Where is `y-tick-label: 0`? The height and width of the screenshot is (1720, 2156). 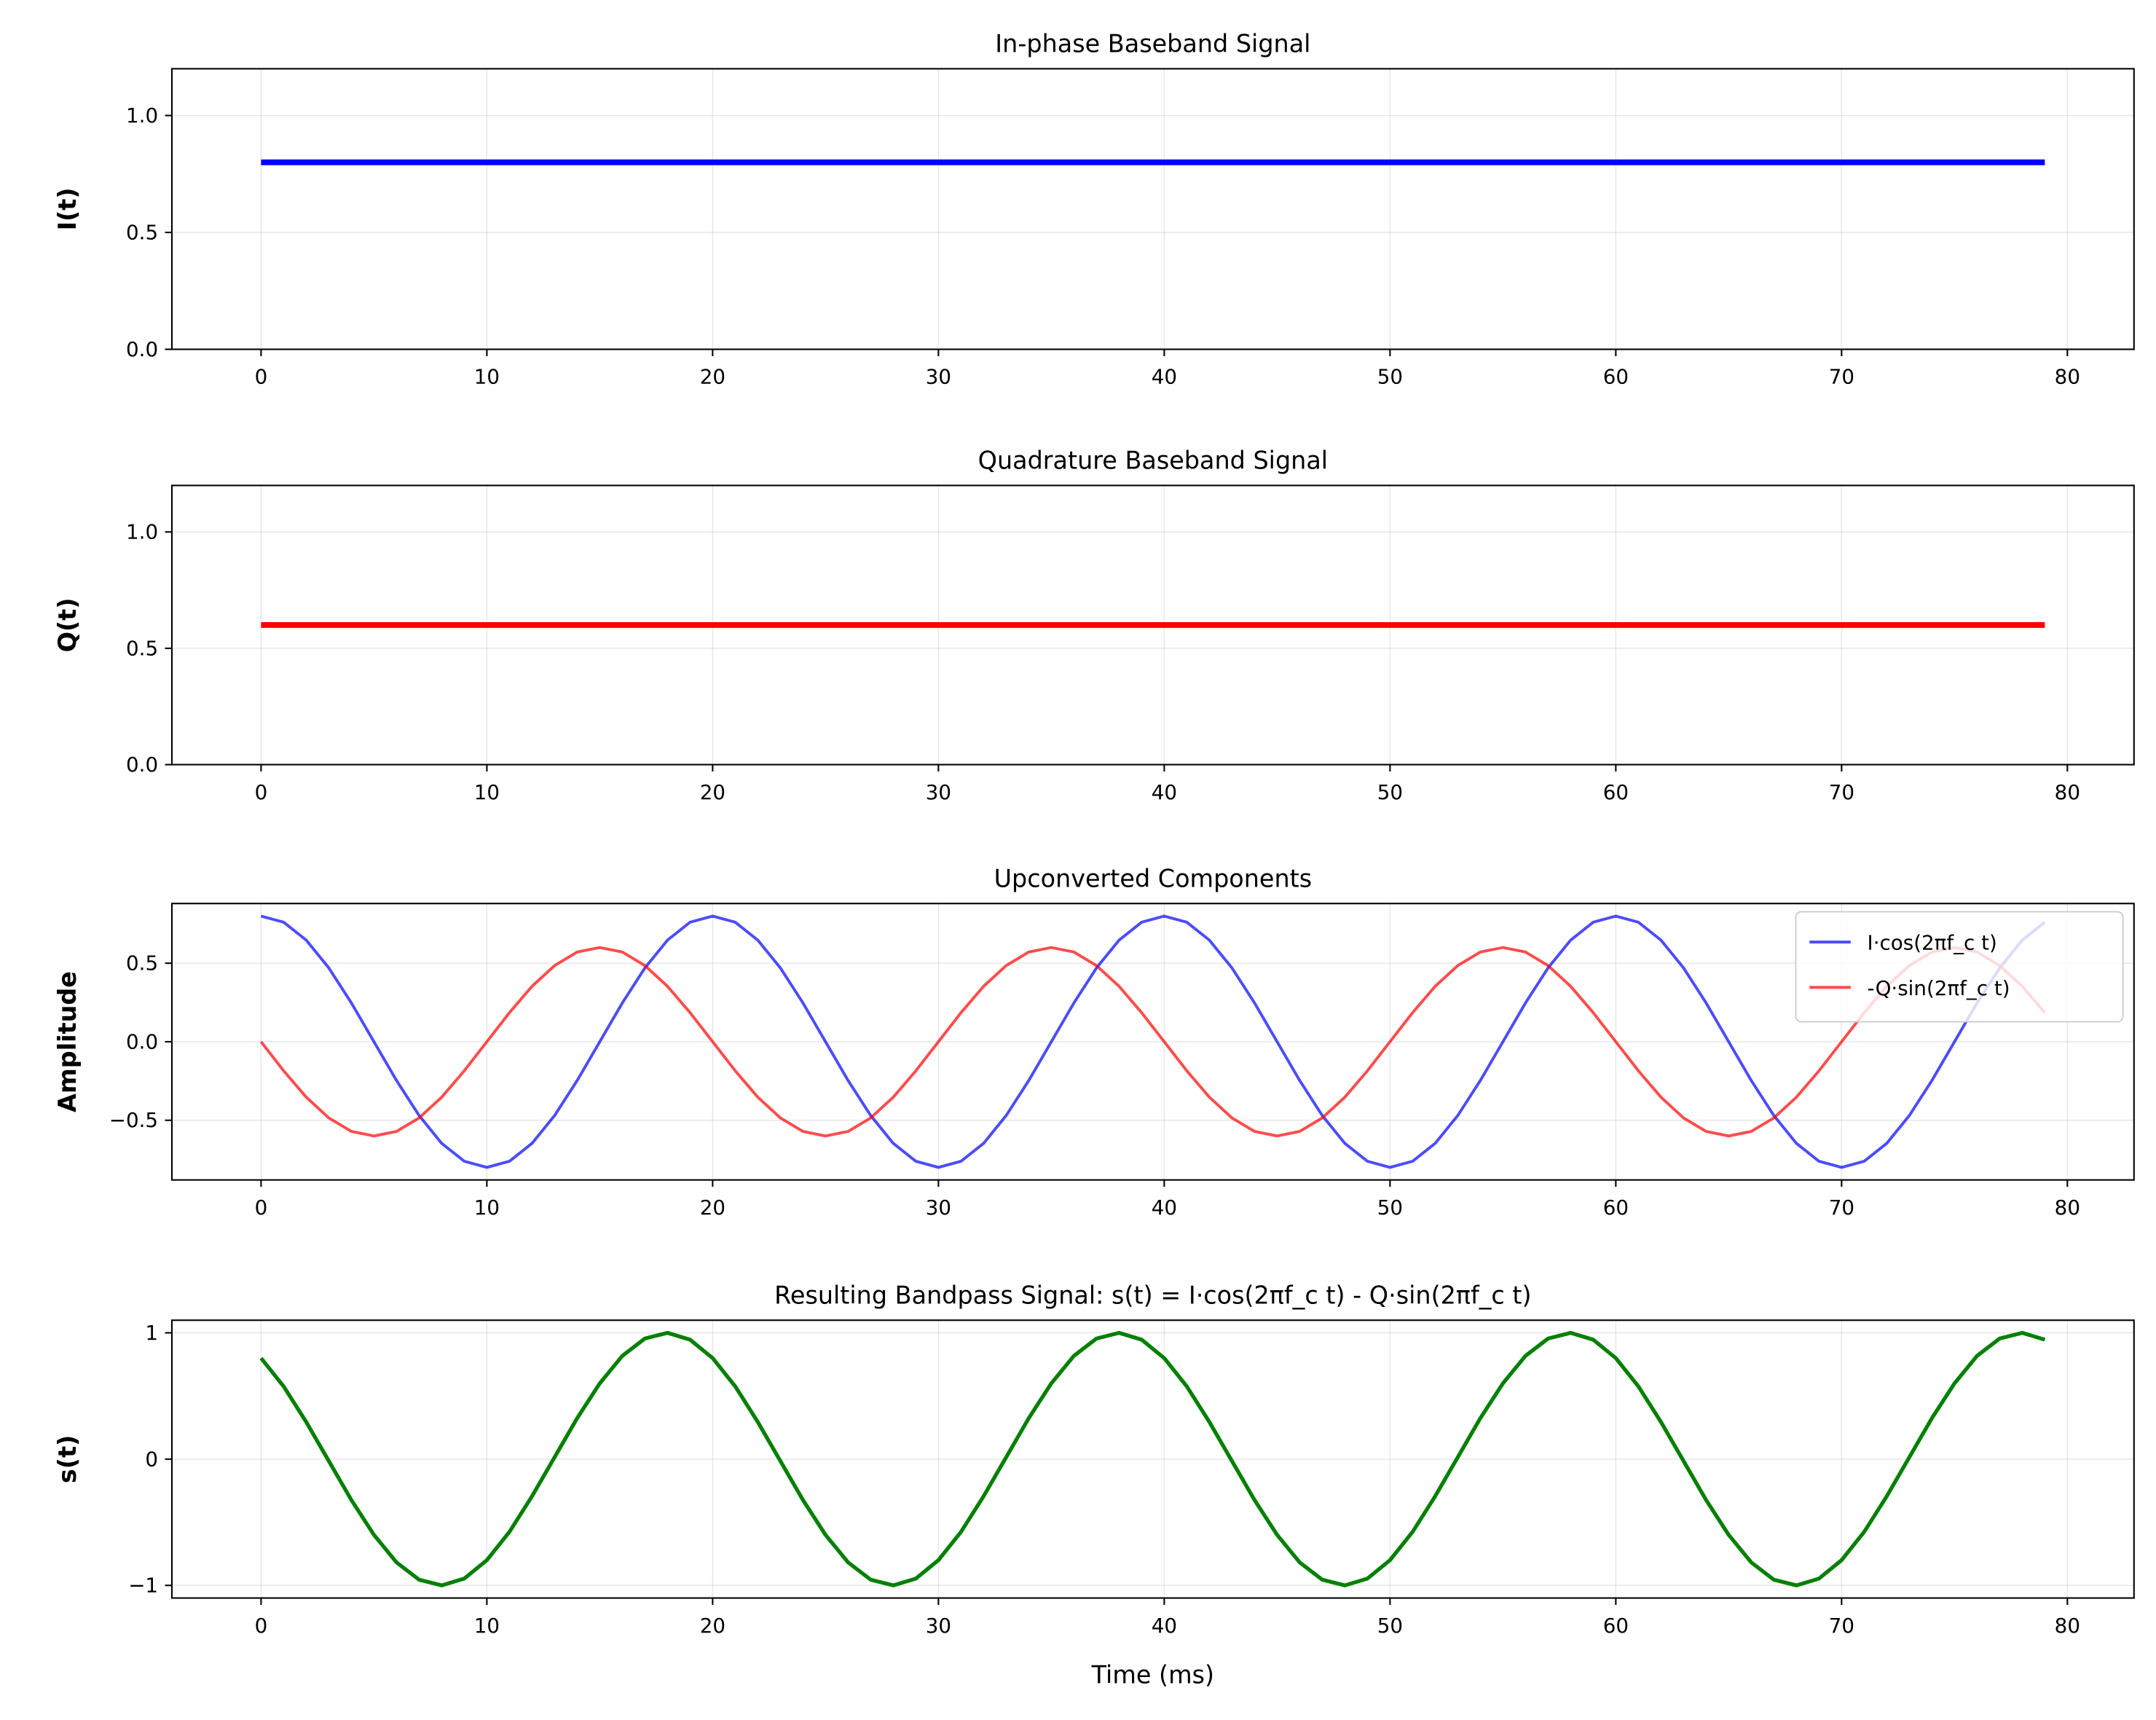
y-tick-label: 0 is located at coordinates (151, 1459).